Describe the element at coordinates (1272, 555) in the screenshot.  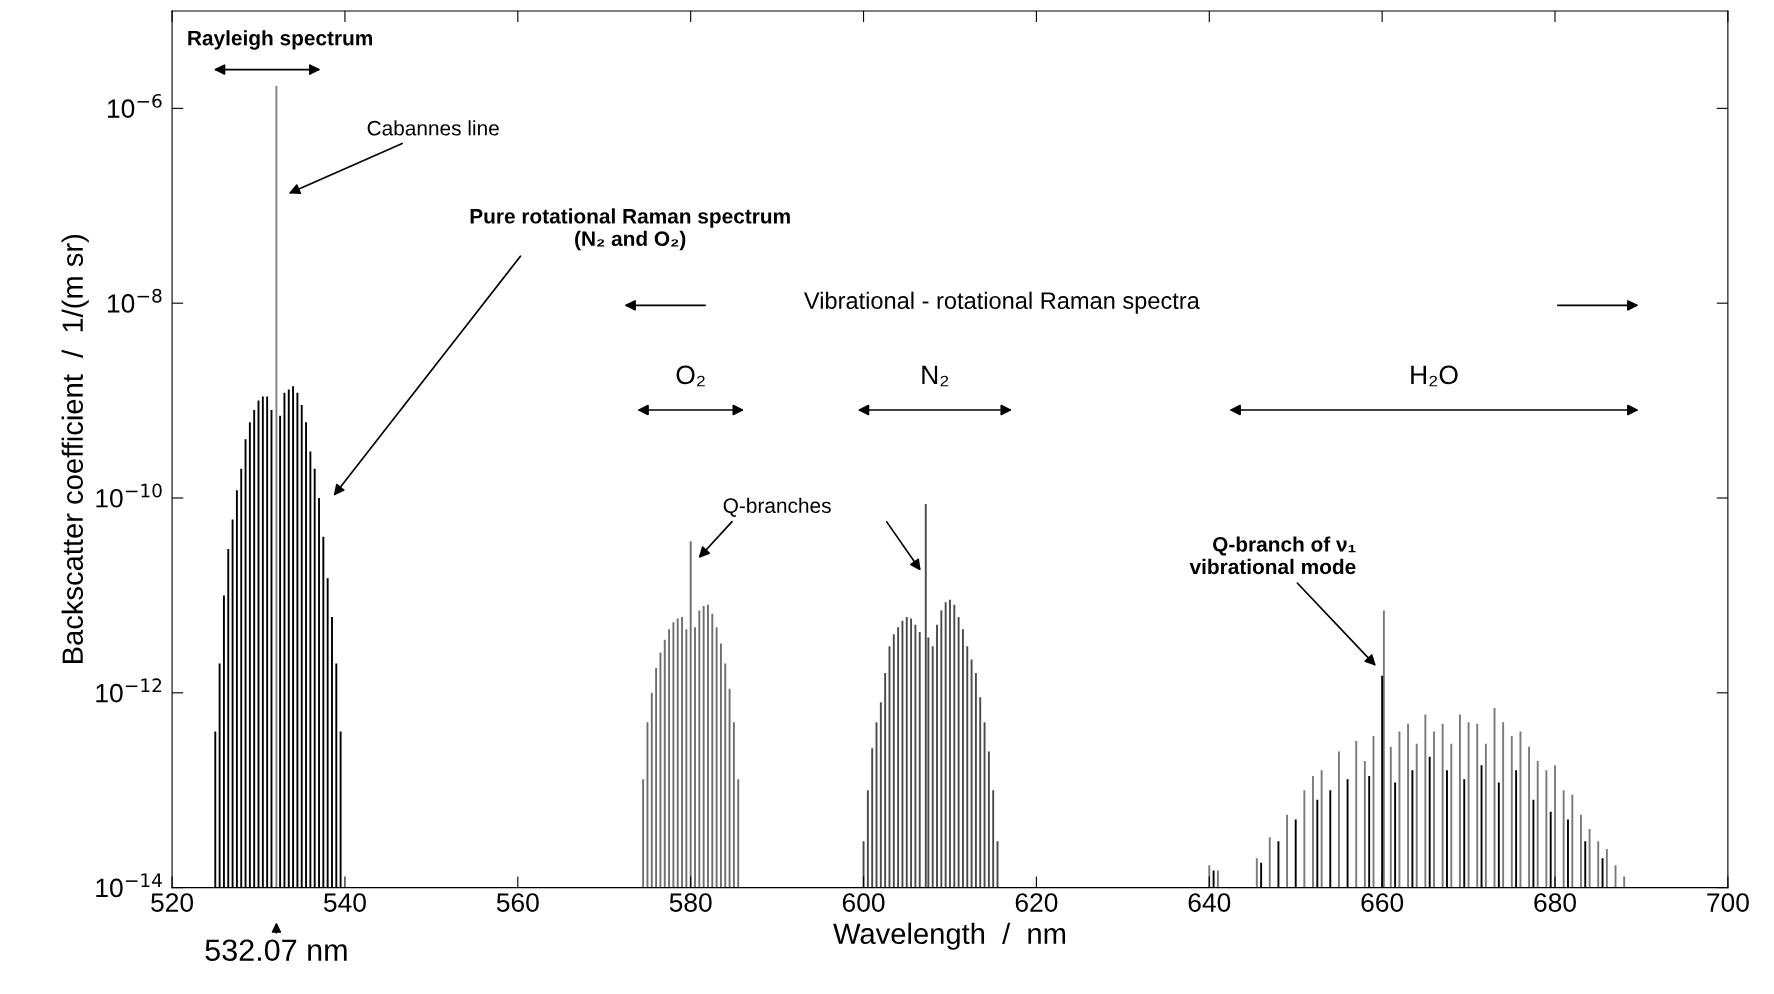
I see `annotation: Q-branch of ν₁ vibrational mode` at that location.